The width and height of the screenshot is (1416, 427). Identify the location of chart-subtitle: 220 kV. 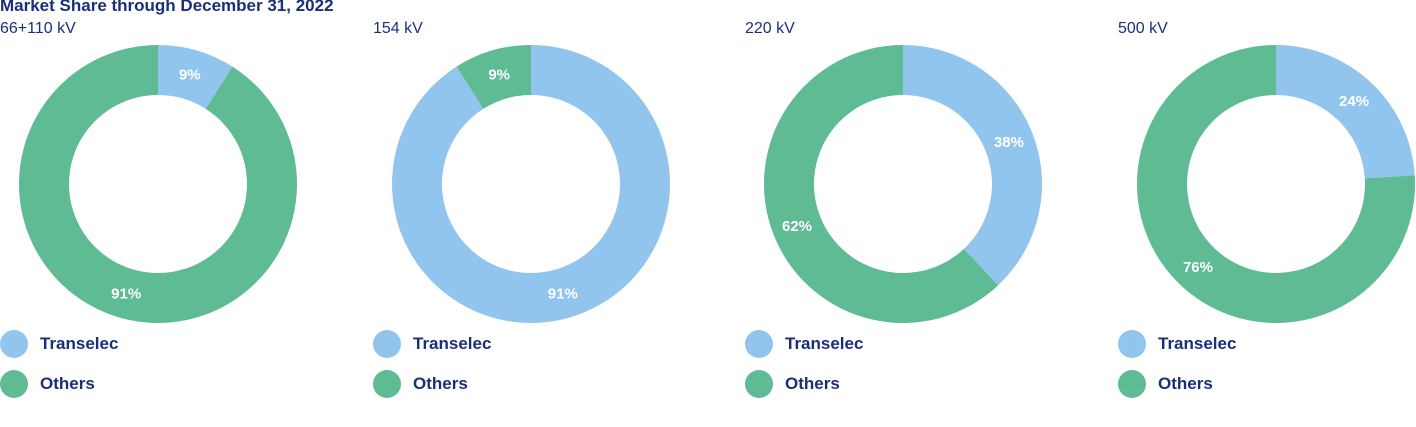
(770, 28).